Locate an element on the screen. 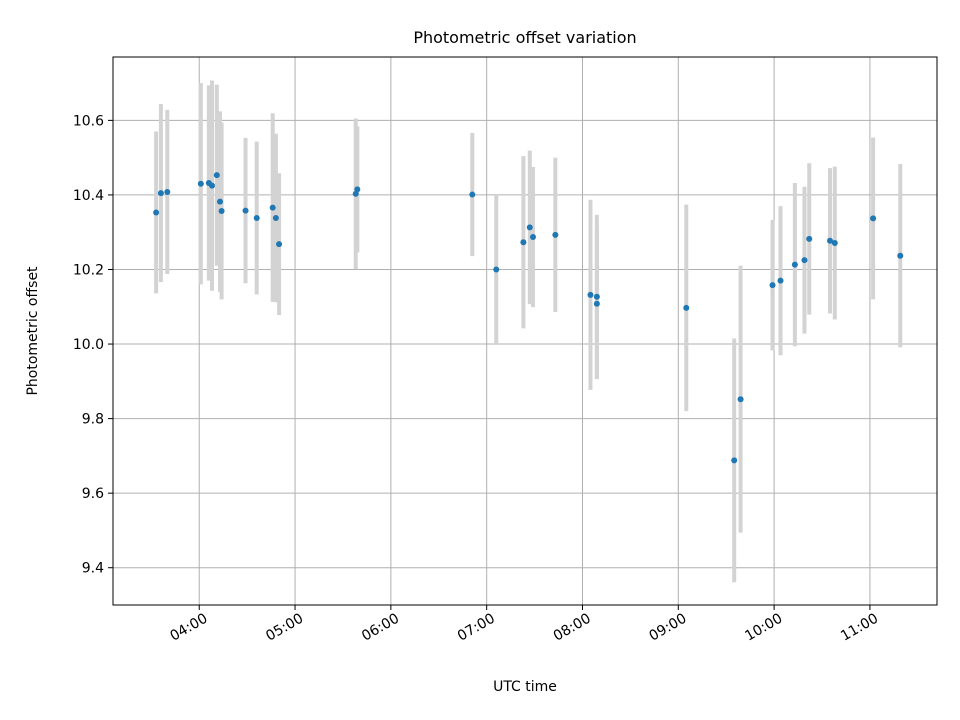 The image size is (960, 720). y-tick-label: 10.6 is located at coordinates (88, 121).